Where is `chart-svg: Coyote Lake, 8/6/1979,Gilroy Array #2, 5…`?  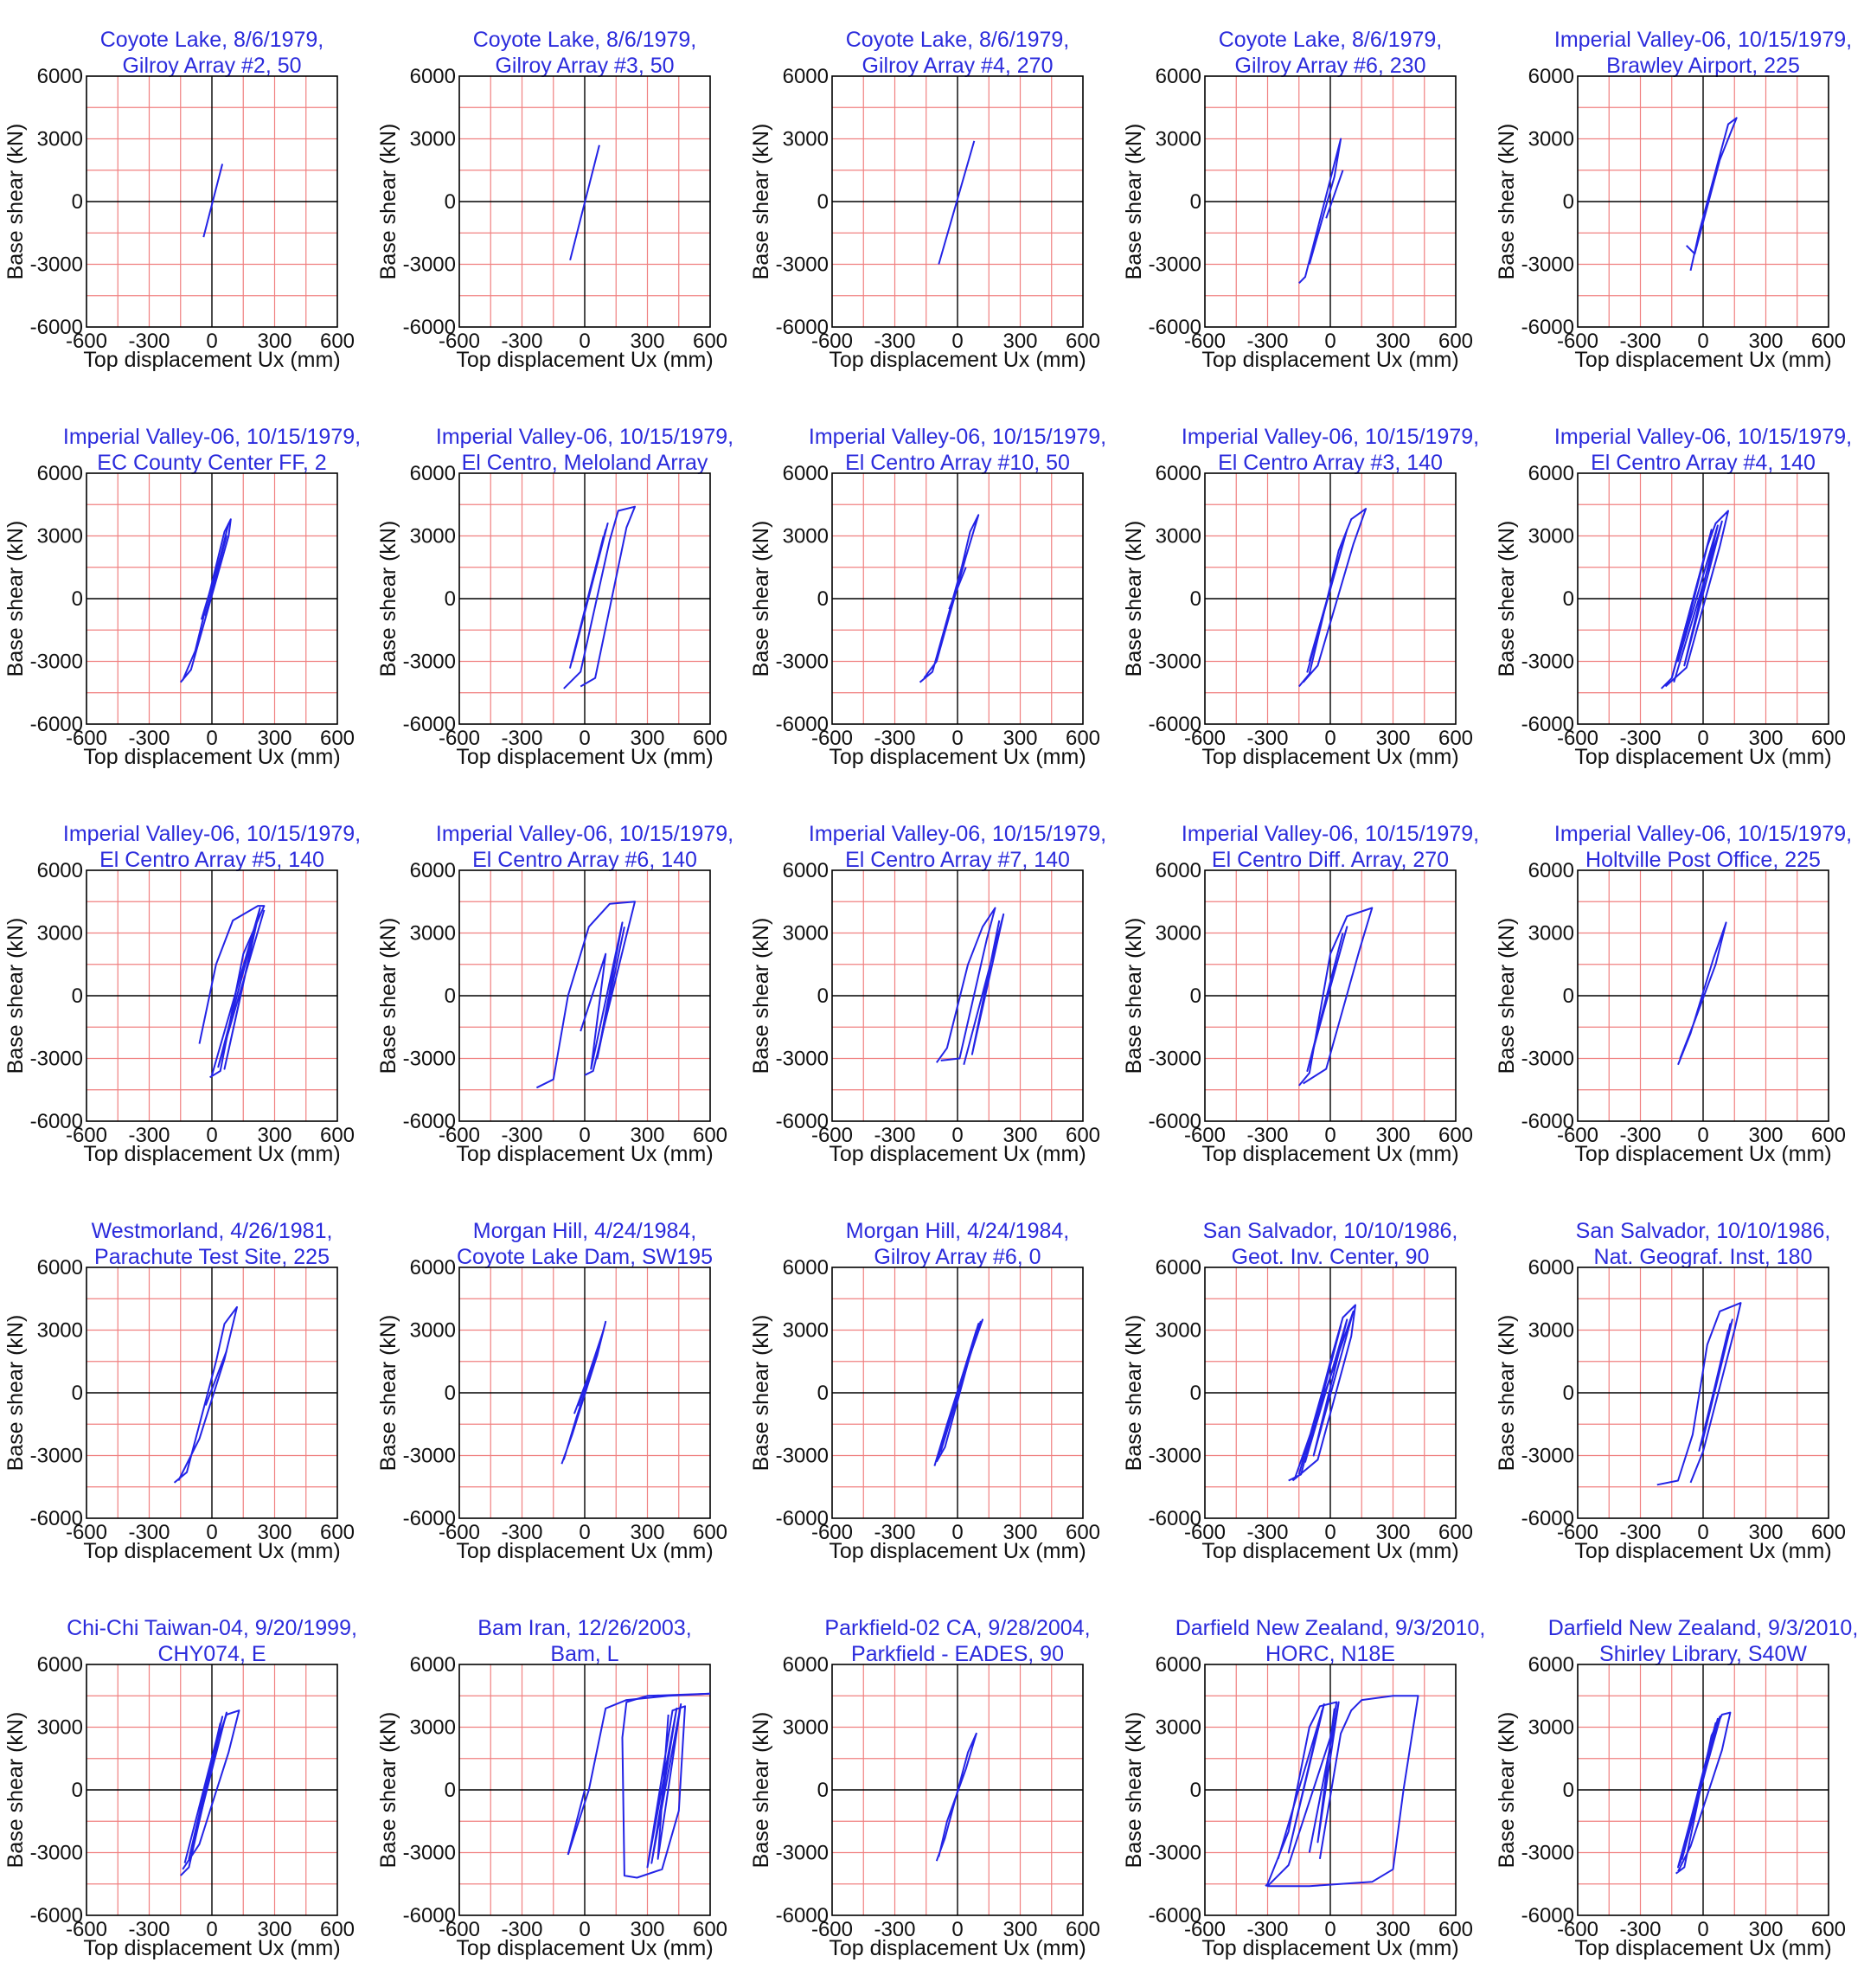
chart-svg: Coyote Lake, 8/6/1979,Gilroy Array #2, 5… is located at coordinates (179, 200).